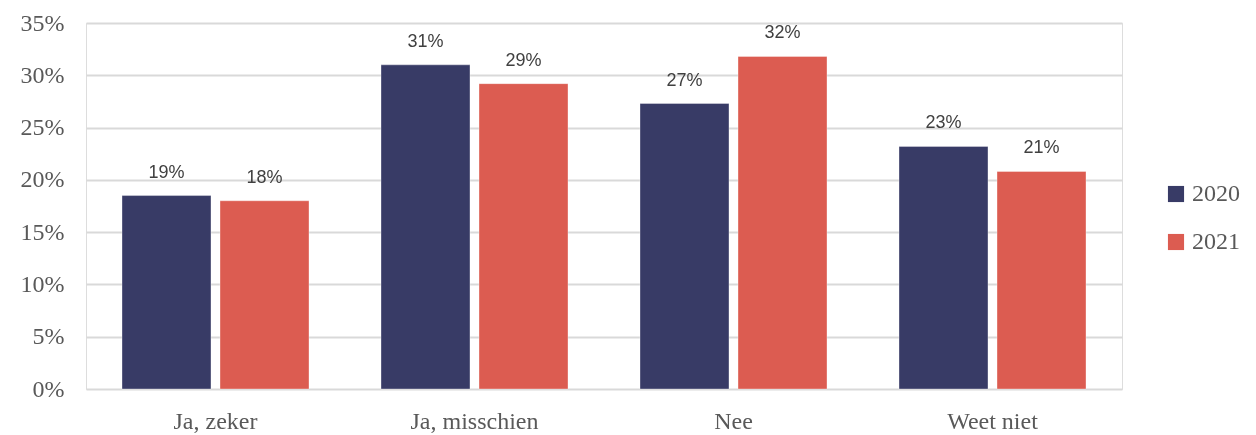 The width and height of the screenshot is (1256, 435). Describe the element at coordinates (782, 32) in the screenshot. I see `data-label: 32%` at that location.